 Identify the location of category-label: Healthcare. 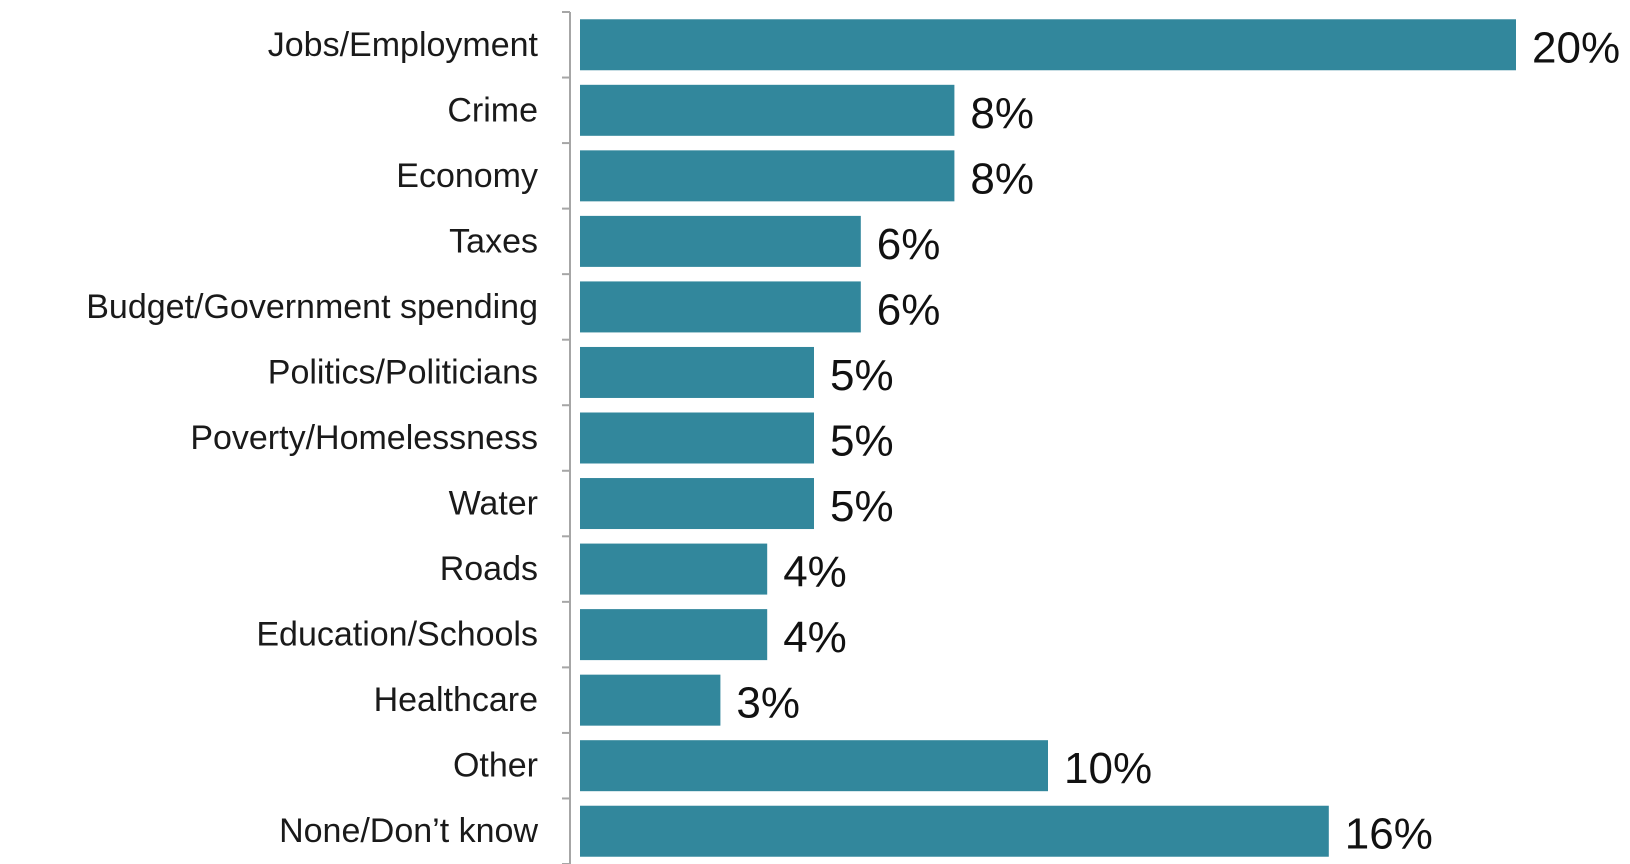
(456, 700).